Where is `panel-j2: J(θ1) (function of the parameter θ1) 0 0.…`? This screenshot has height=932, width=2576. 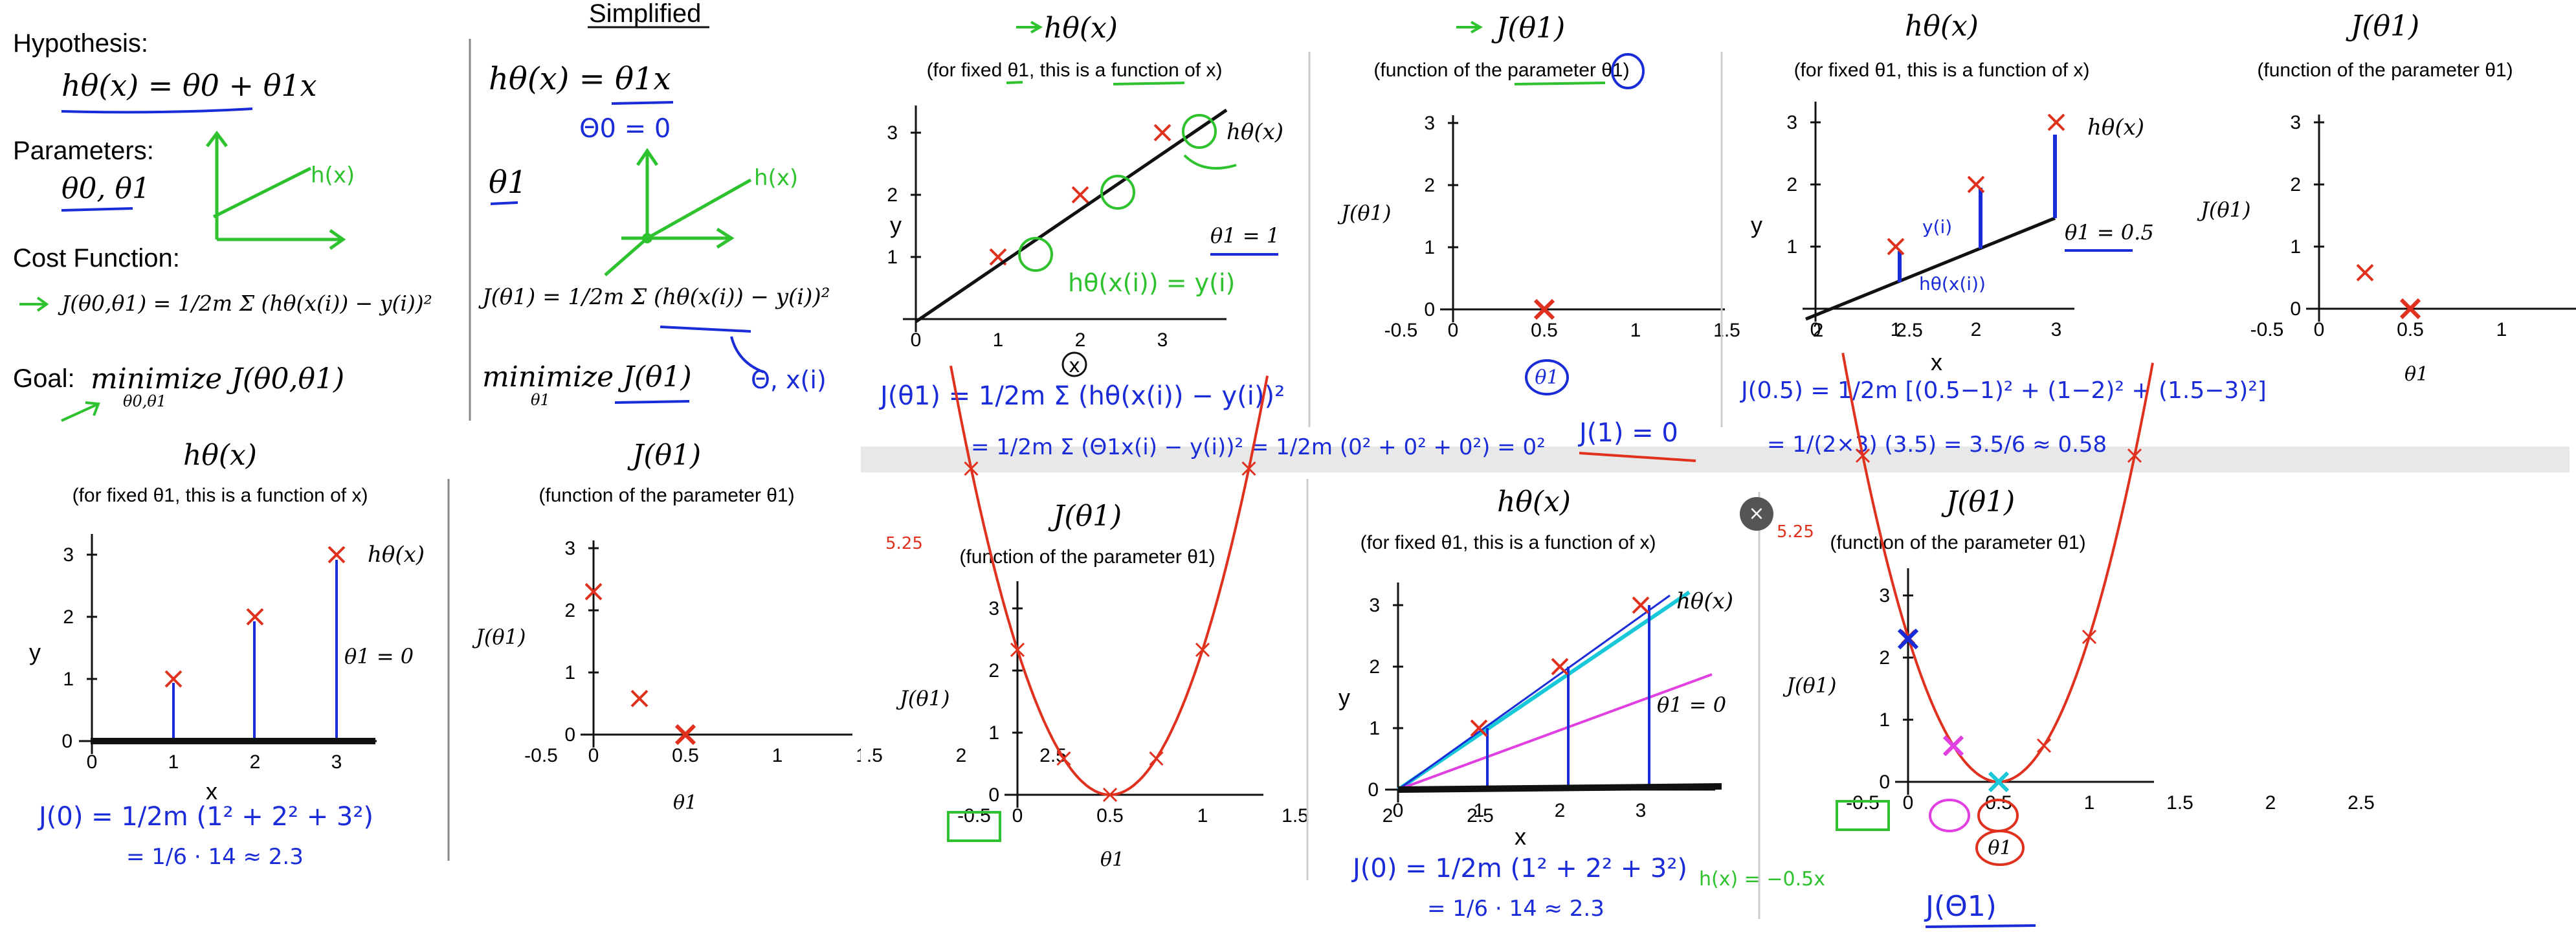 panel-j2: J(θ1) (function of the parameter θ1) 0 0.… is located at coordinates (2386, 198).